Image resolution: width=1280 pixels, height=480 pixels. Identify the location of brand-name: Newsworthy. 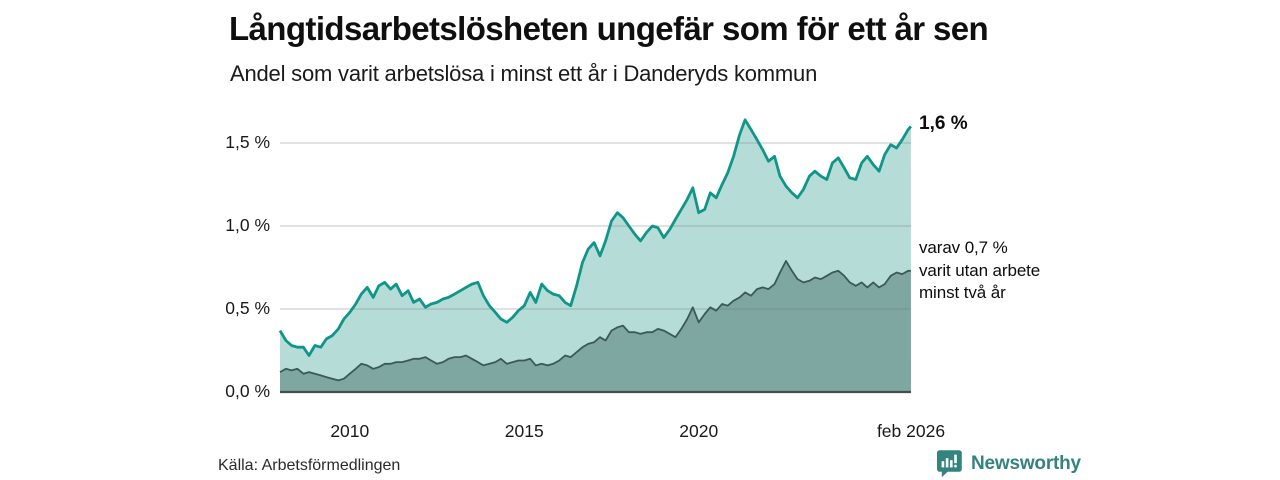
(1026, 463).